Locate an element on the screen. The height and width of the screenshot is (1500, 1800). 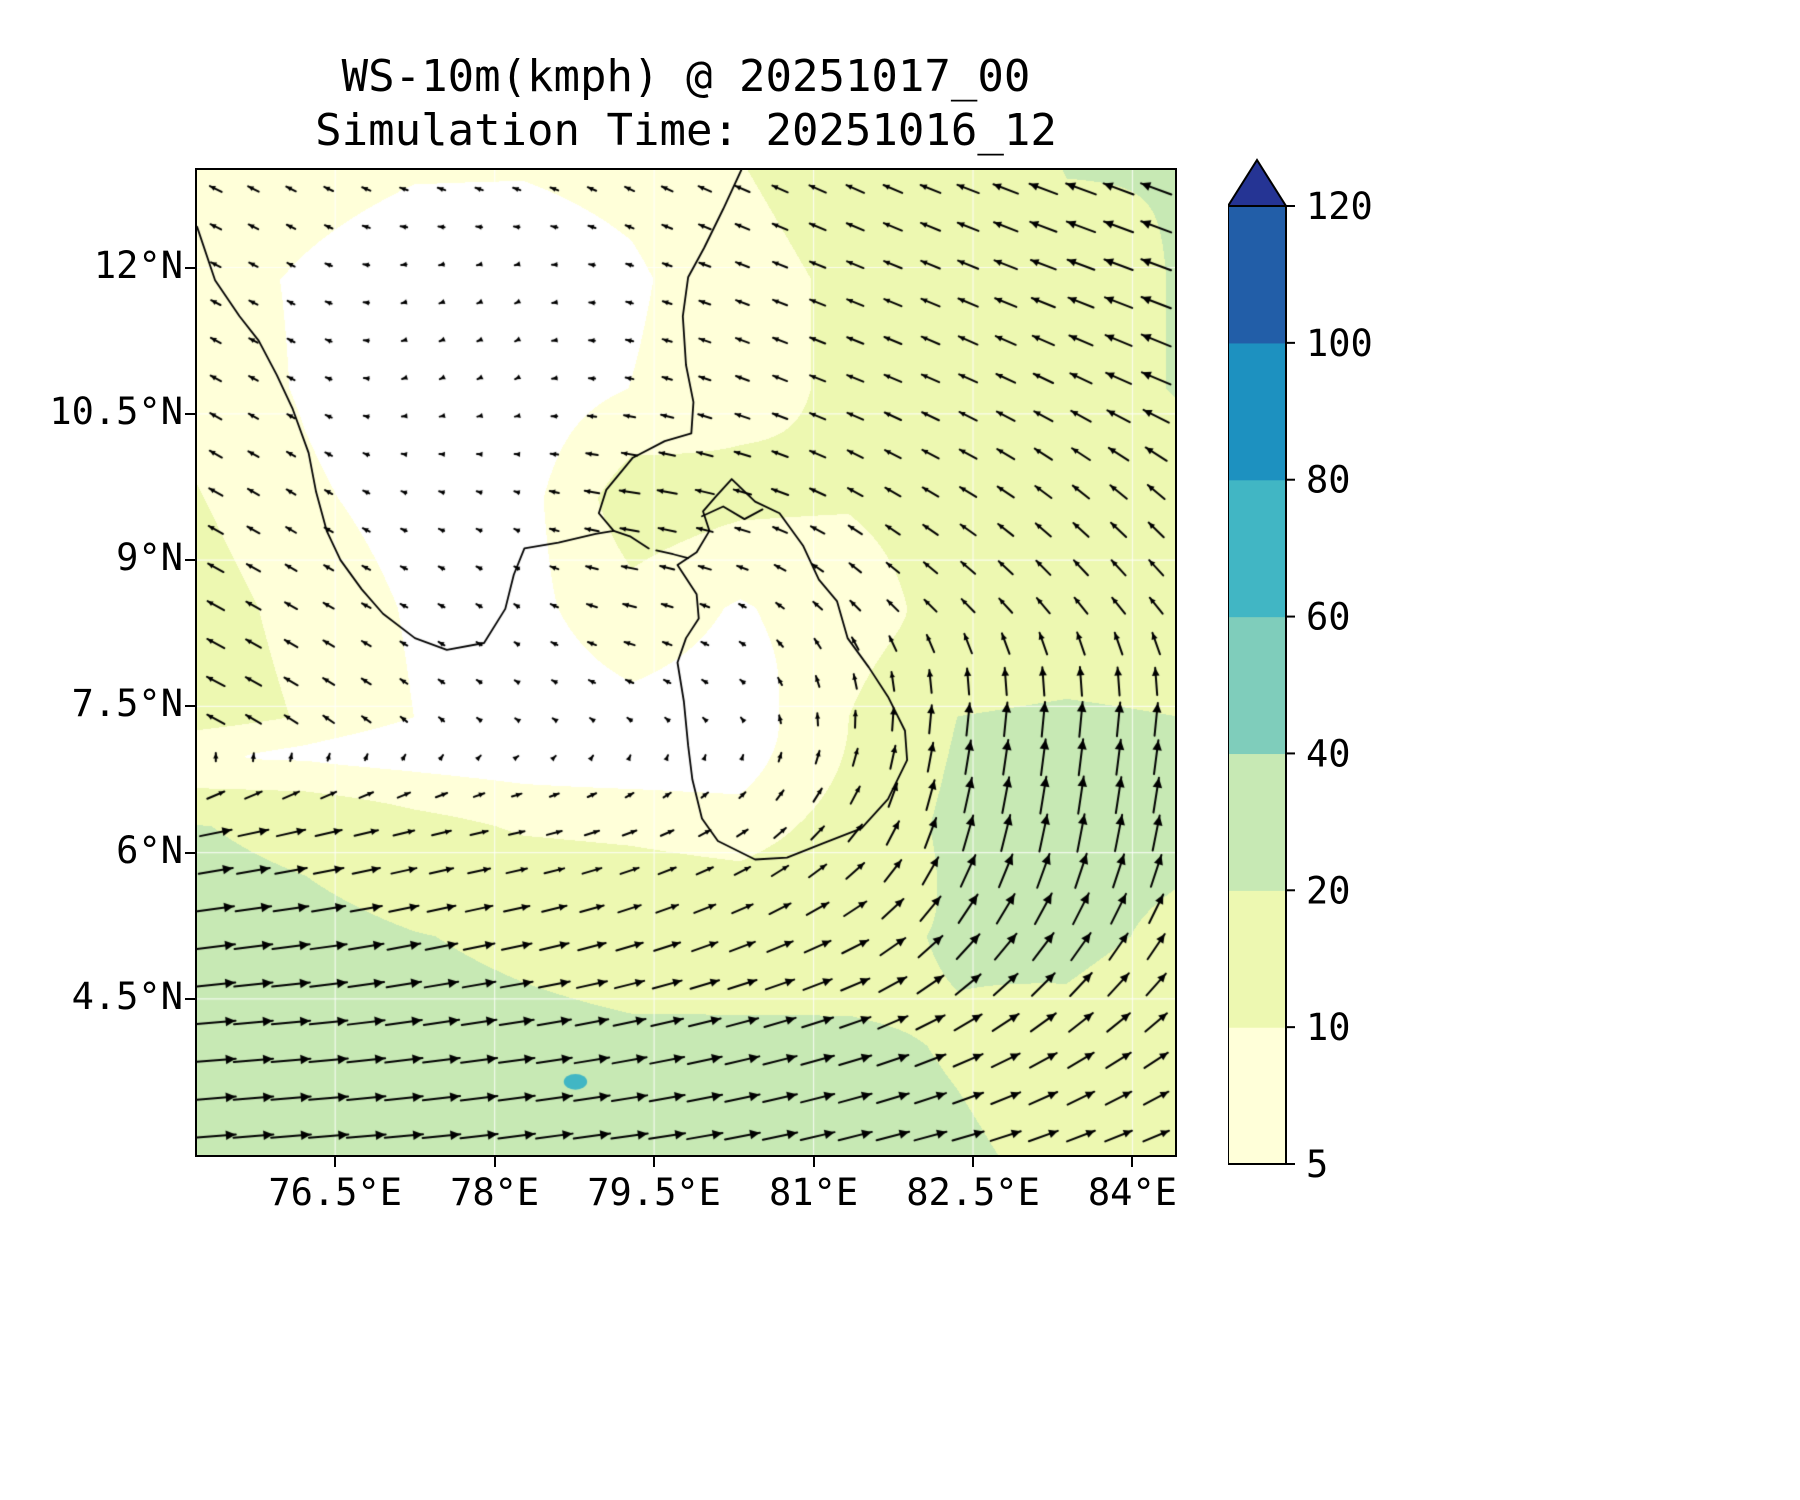
y-tick-label: 9°N is located at coordinates (149, 558).